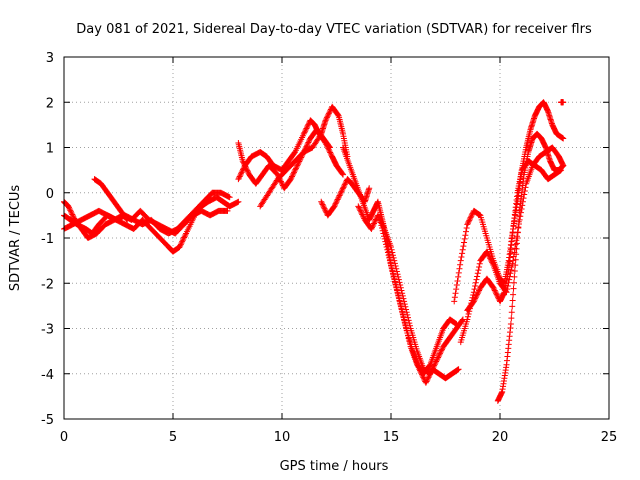 The width and height of the screenshot is (640, 480). What do you see at coordinates (15, 238) in the screenshot?
I see `y-axis-label: SDTVAR / TECUs` at bounding box center [15, 238].